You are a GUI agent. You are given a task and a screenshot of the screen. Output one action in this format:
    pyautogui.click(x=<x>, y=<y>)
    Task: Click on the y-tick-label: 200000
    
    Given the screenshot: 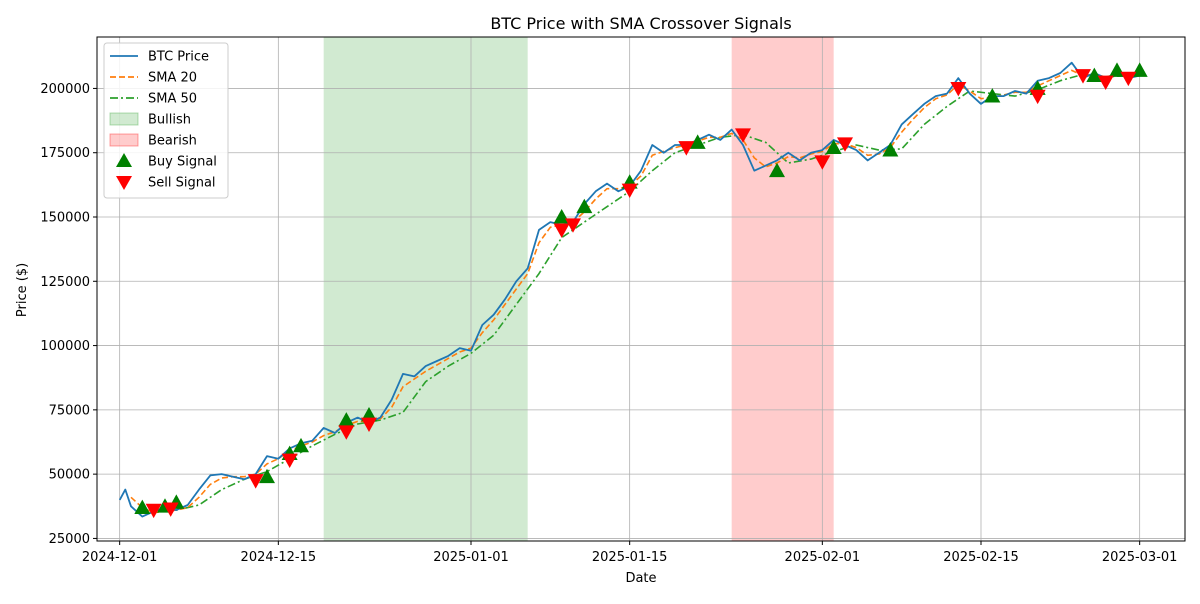 What is the action you would take?
    pyautogui.click(x=65, y=89)
    